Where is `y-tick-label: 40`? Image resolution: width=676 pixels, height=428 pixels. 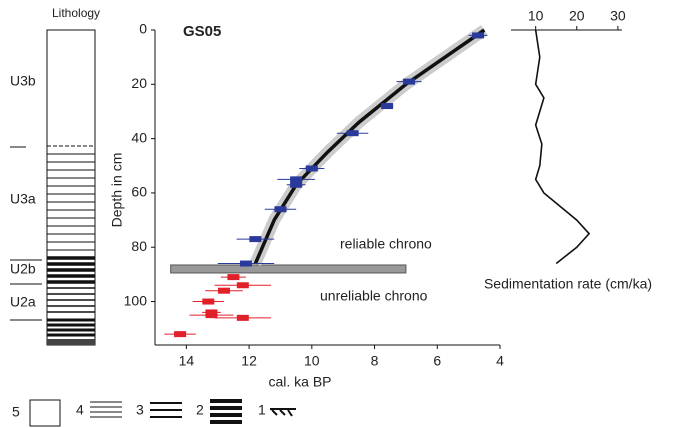 y-tick-label: 40 is located at coordinates (139, 137).